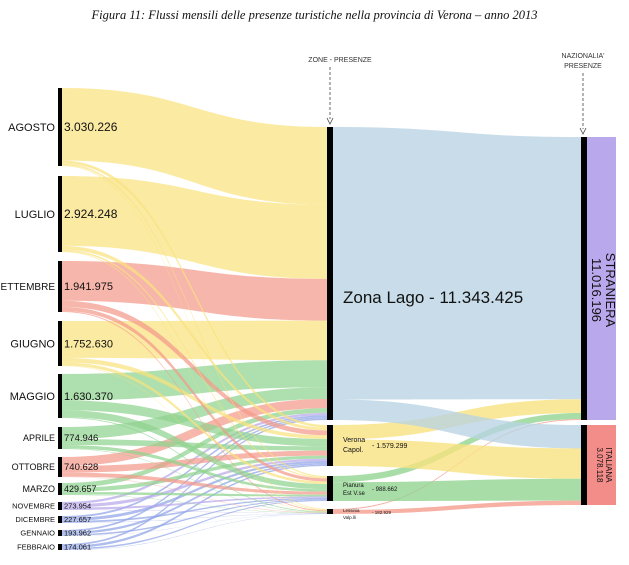 This screenshot has width=629, height=565. I want to click on zone-name-line1: Verona, so click(354, 440).